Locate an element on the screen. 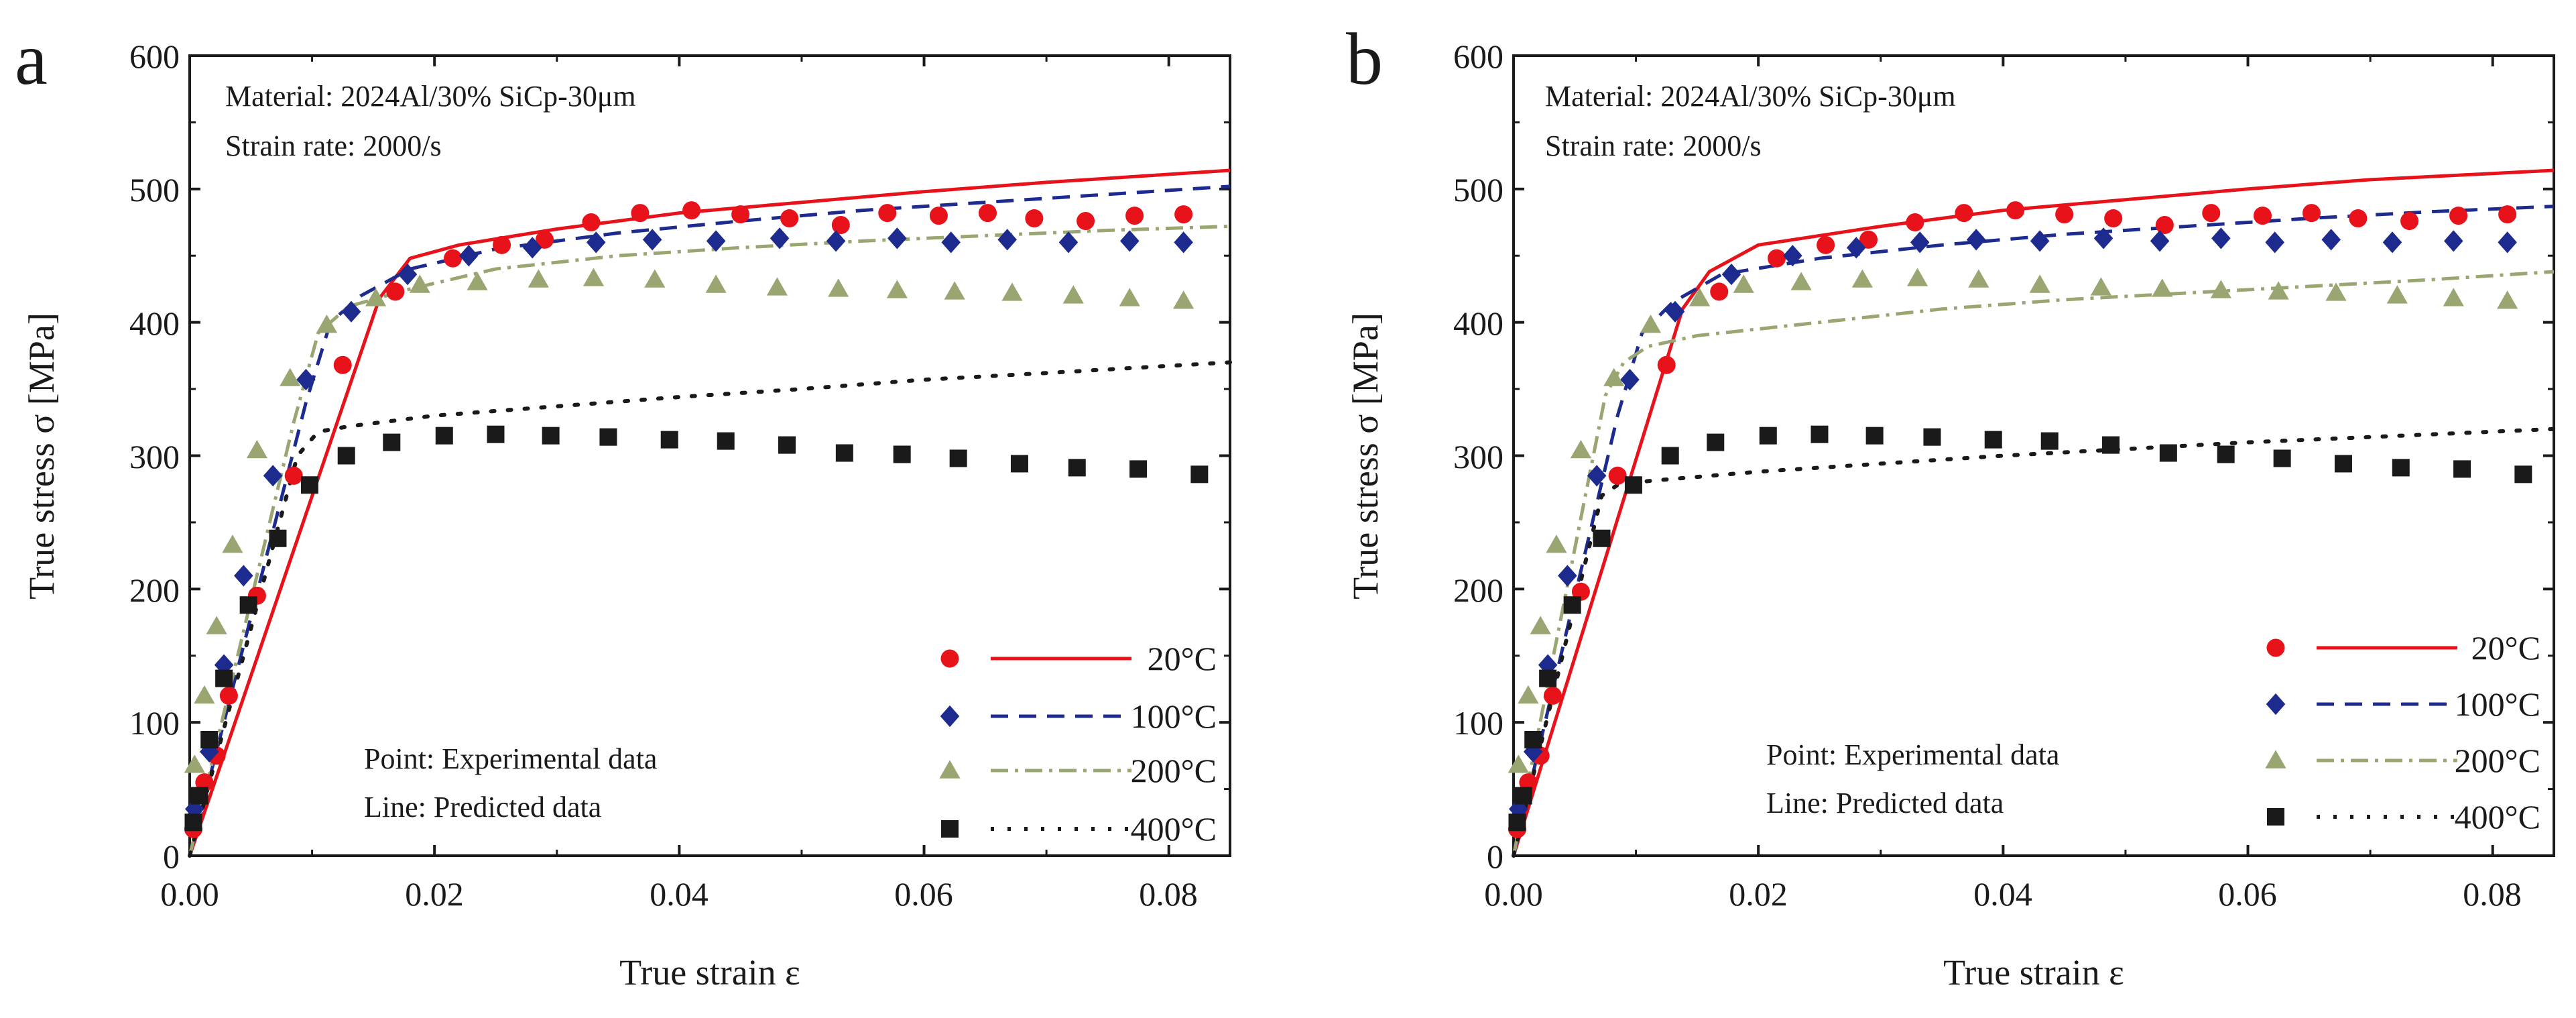  x-axis-title-b: True strain ε is located at coordinates (2033, 972).